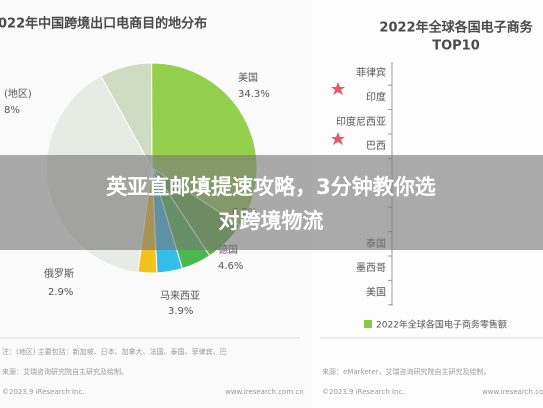 The width and height of the screenshot is (543, 408). What do you see at coordinates (180, 296) in the screenshot?
I see `slice-label: 马来西亚` at bounding box center [180, 296].